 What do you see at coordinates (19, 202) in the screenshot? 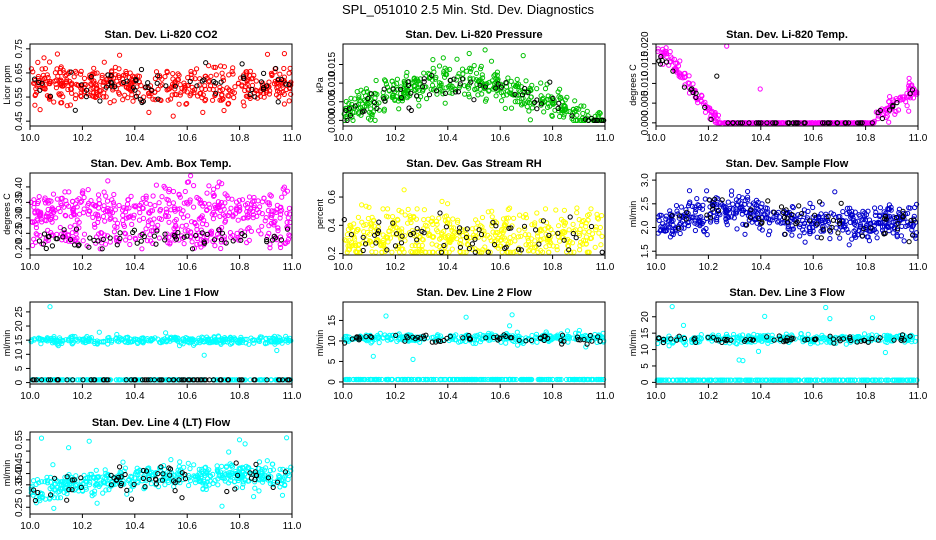
I see `y-tick-label: 0.35` at bounding box center [19, 202].